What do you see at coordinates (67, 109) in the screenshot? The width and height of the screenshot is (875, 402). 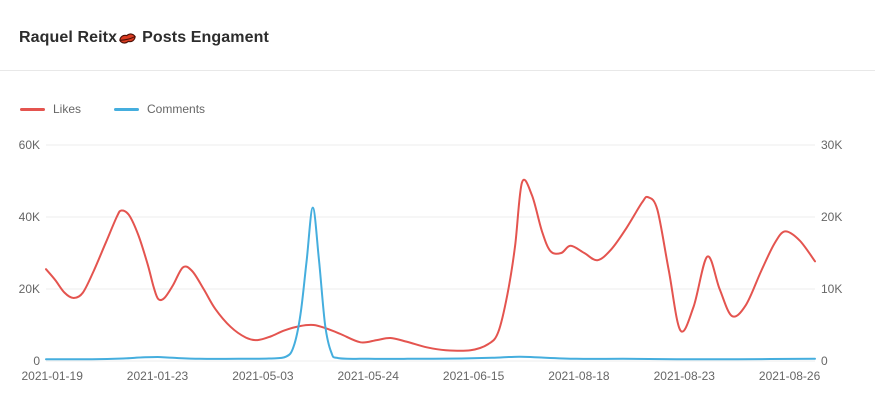 I see `likes-legend-label: Likes` at bounding box center [67, 109].